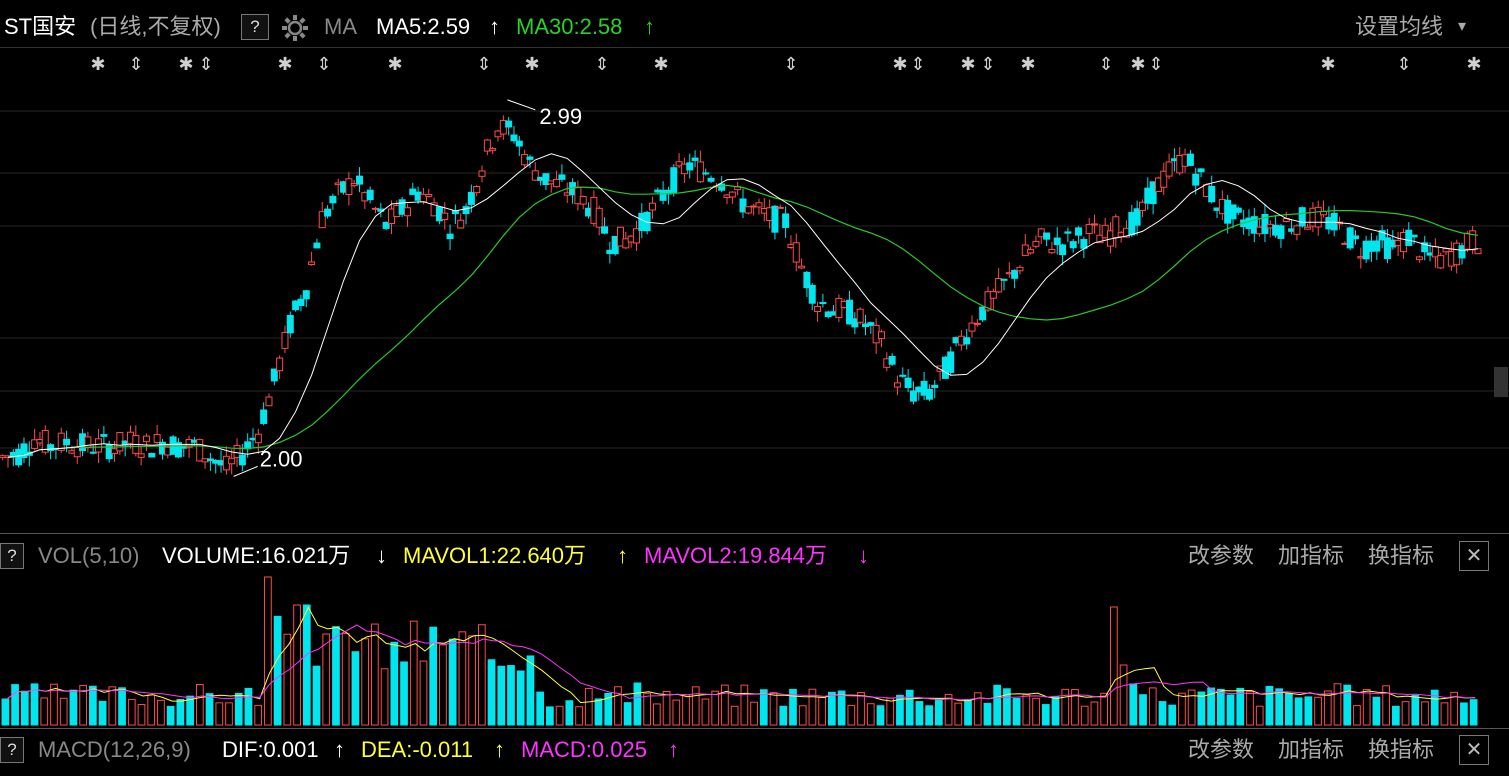 This screenshot has height=776, width=1509. I want to click on vol-help-button: ?, so click(12, 556).